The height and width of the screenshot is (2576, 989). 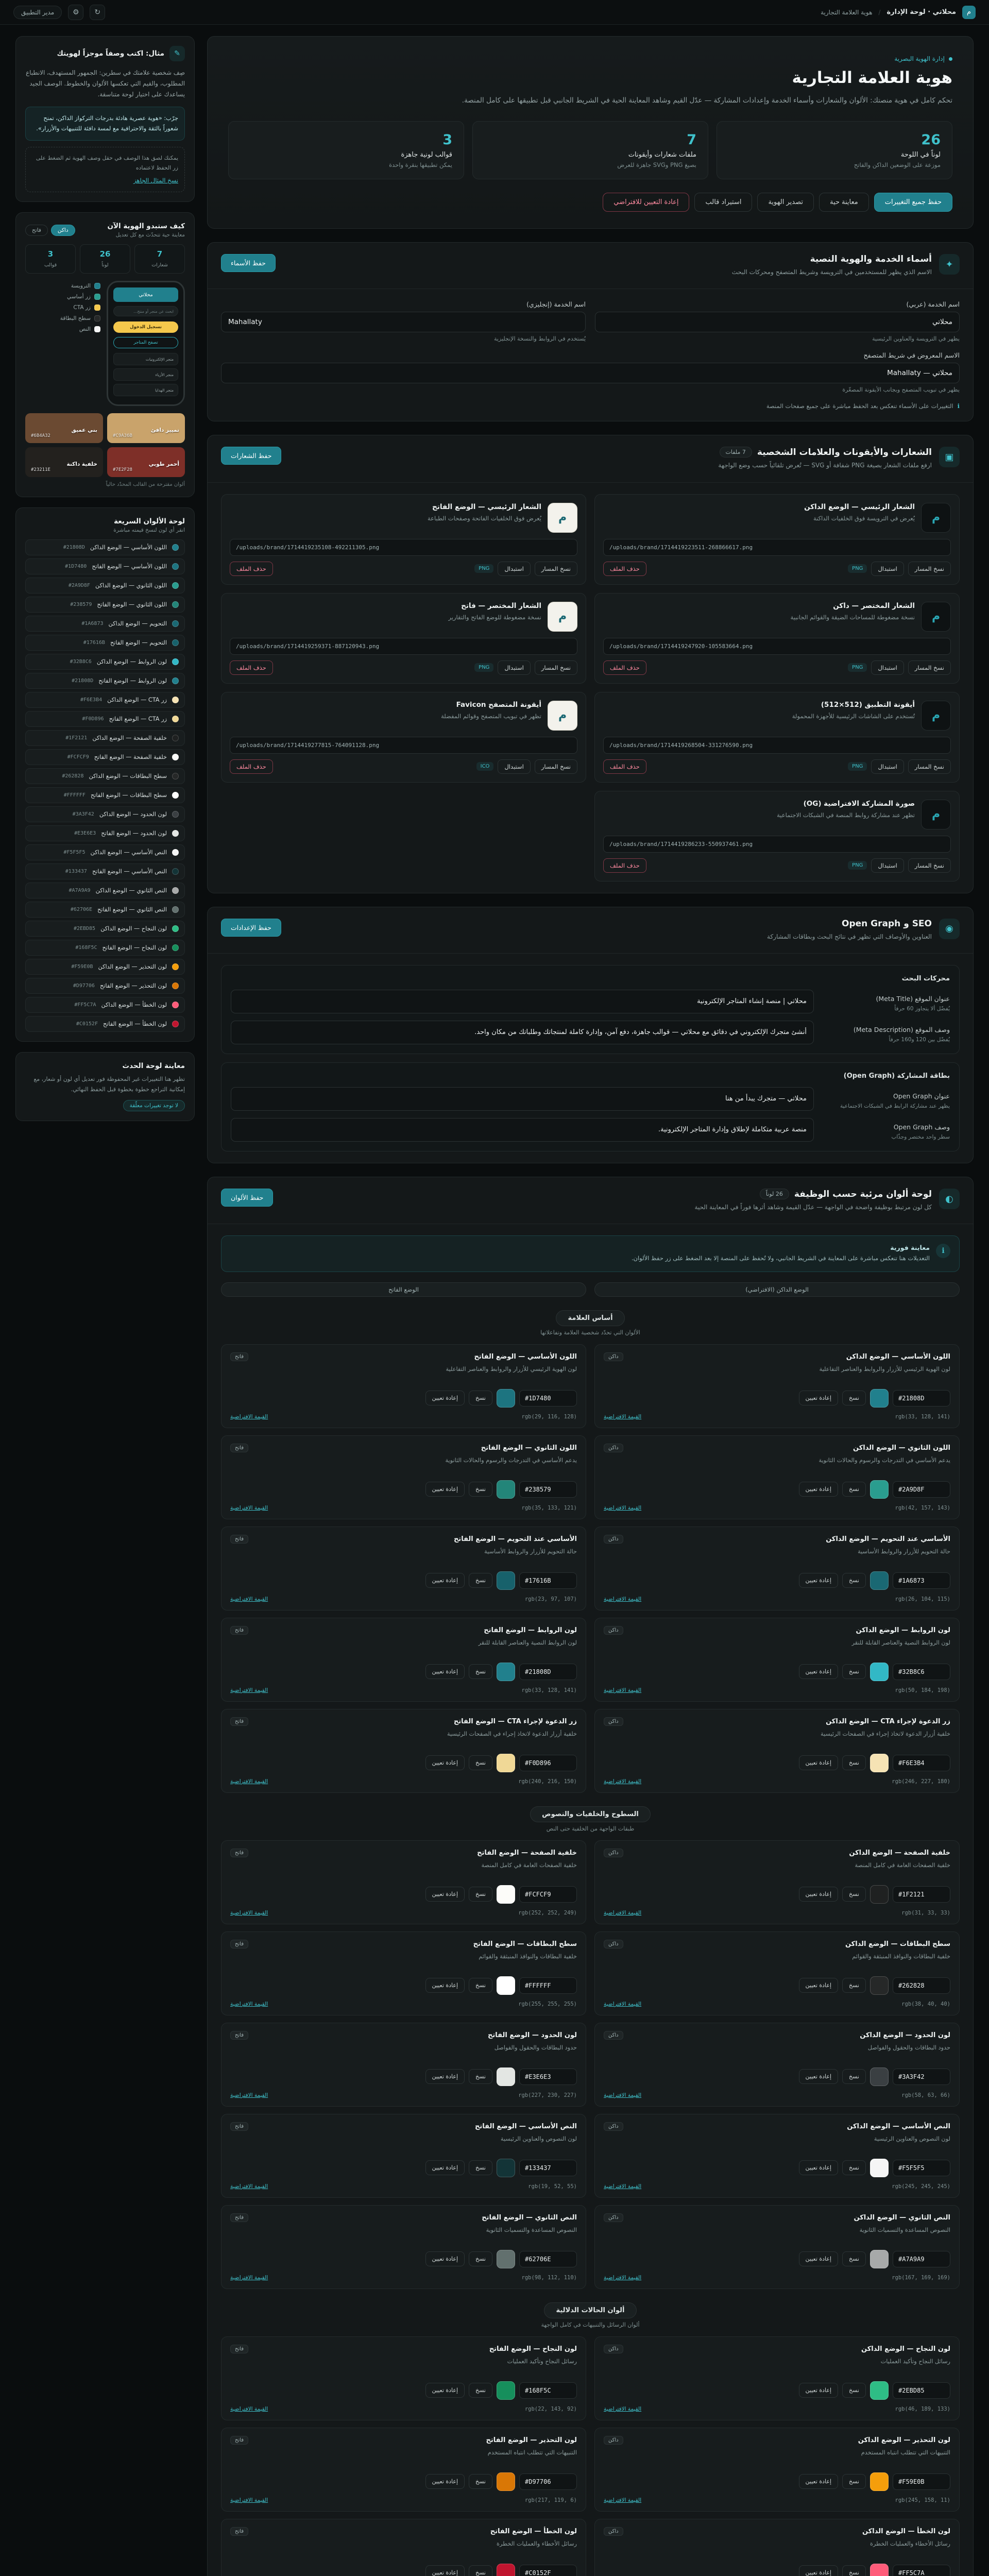 I want to click on quick-color-item: النص الأساسي — الوضع الداكن #F5F5F5, so click(x=105, y=852).